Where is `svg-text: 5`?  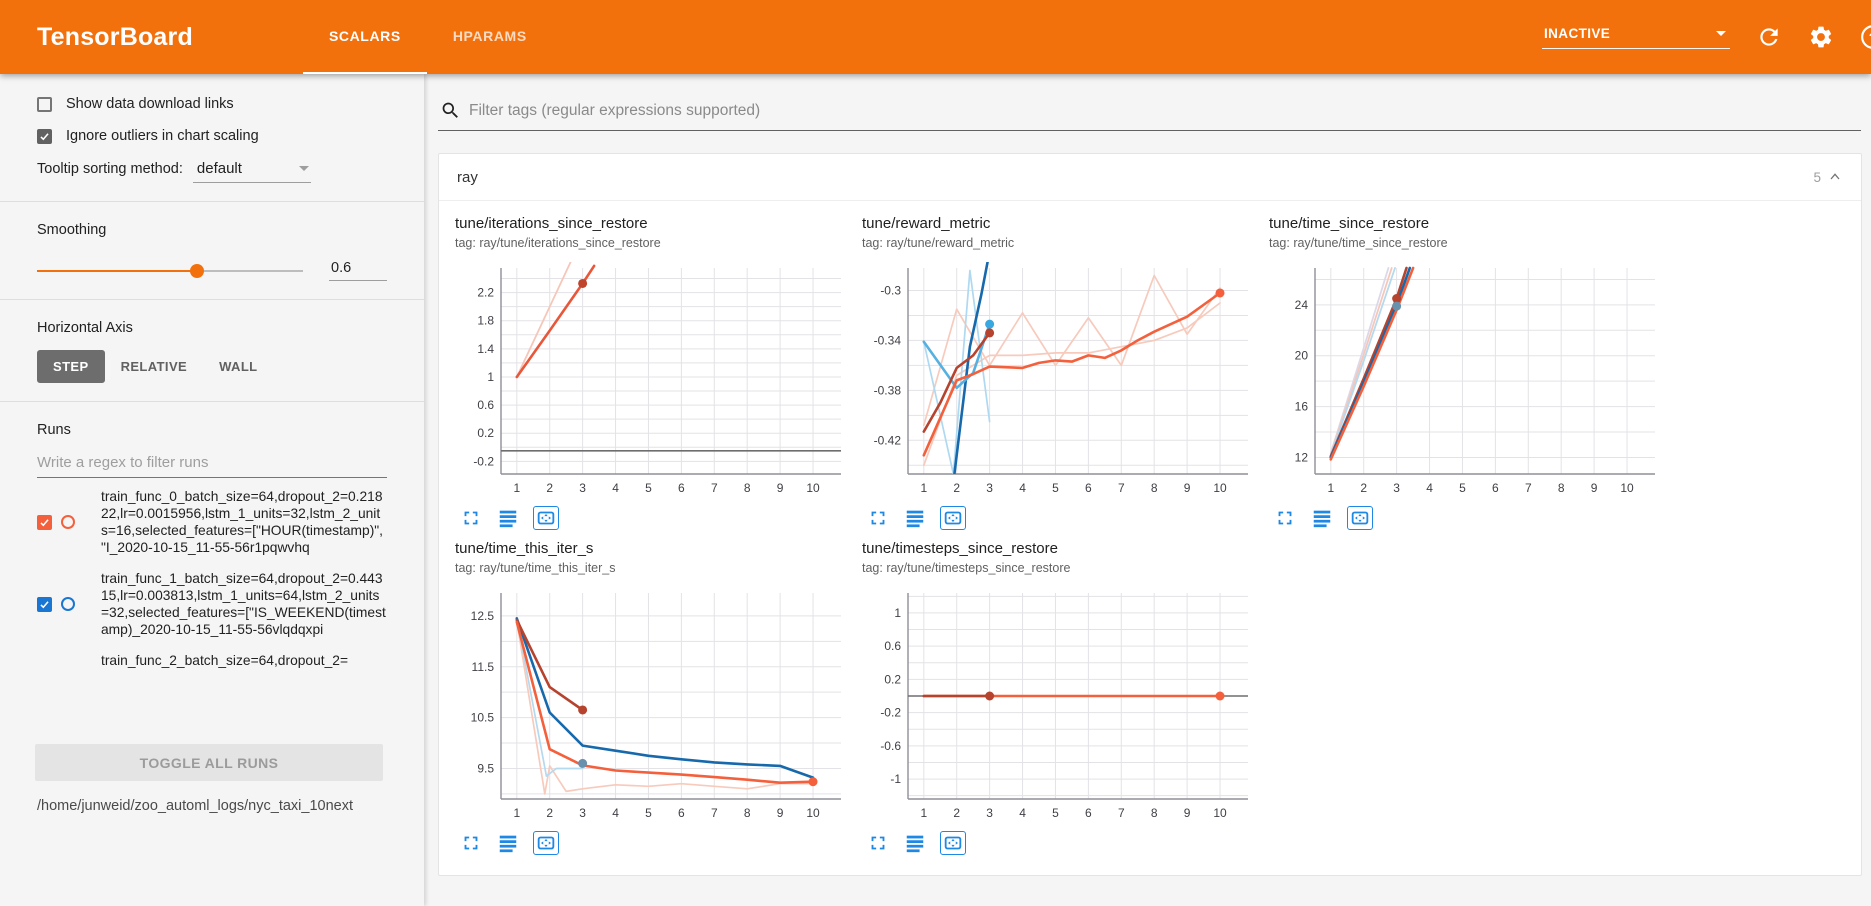
svg-text: 5 is located at coordinates (648, 813).